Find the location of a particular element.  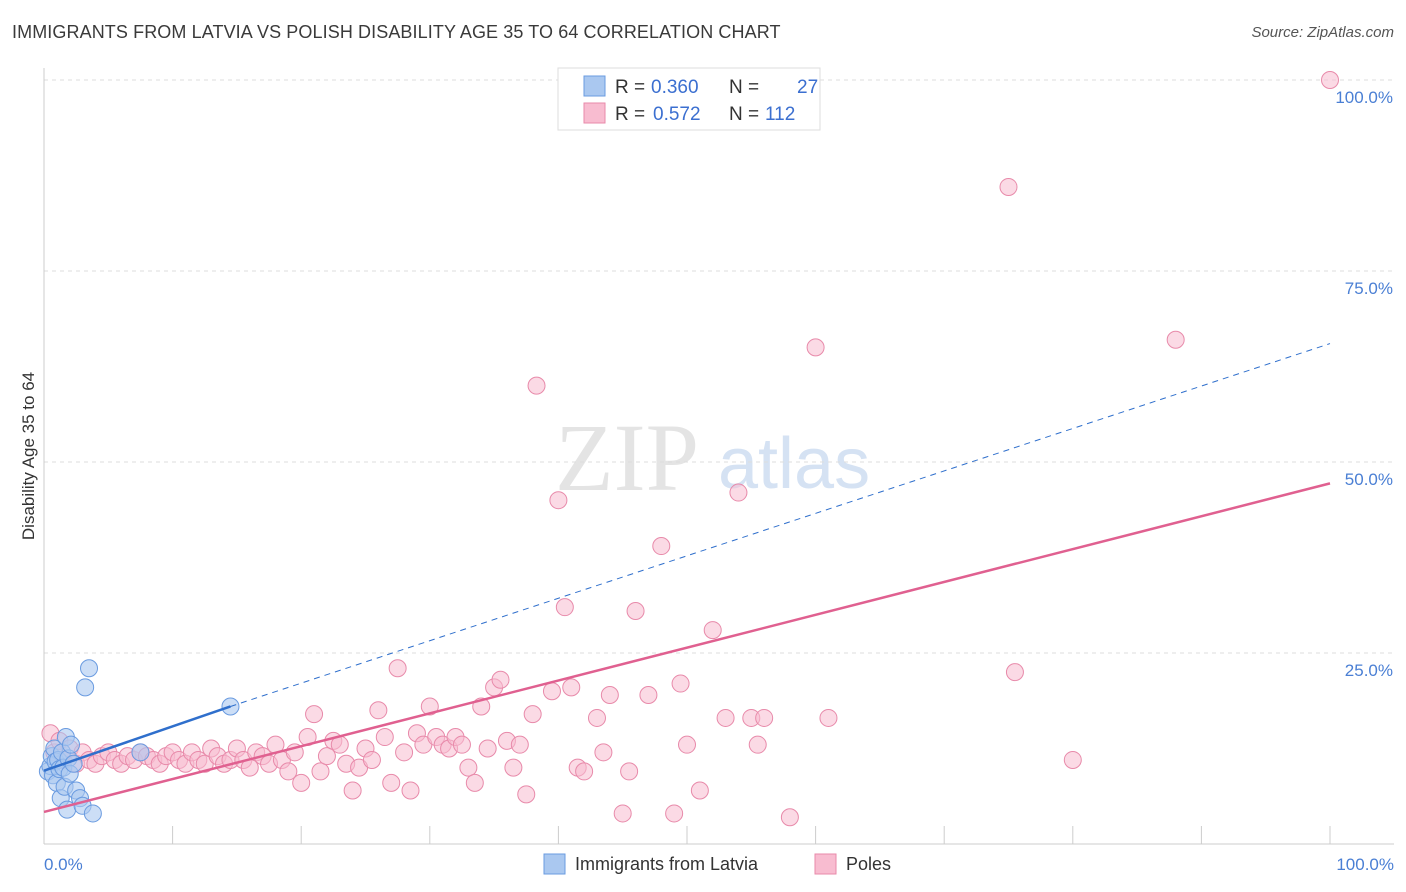

y-tick-label: 50.0% is located at coordinates (1369, 479).